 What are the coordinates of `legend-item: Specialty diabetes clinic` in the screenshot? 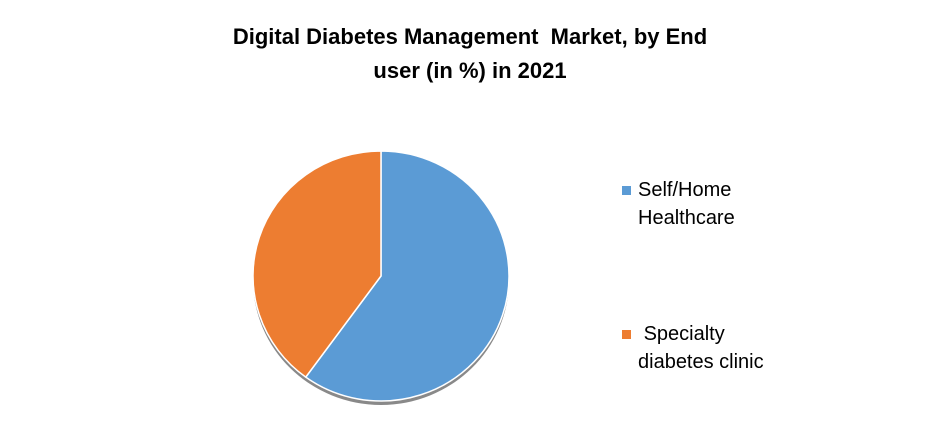 It's located at (710, 348).